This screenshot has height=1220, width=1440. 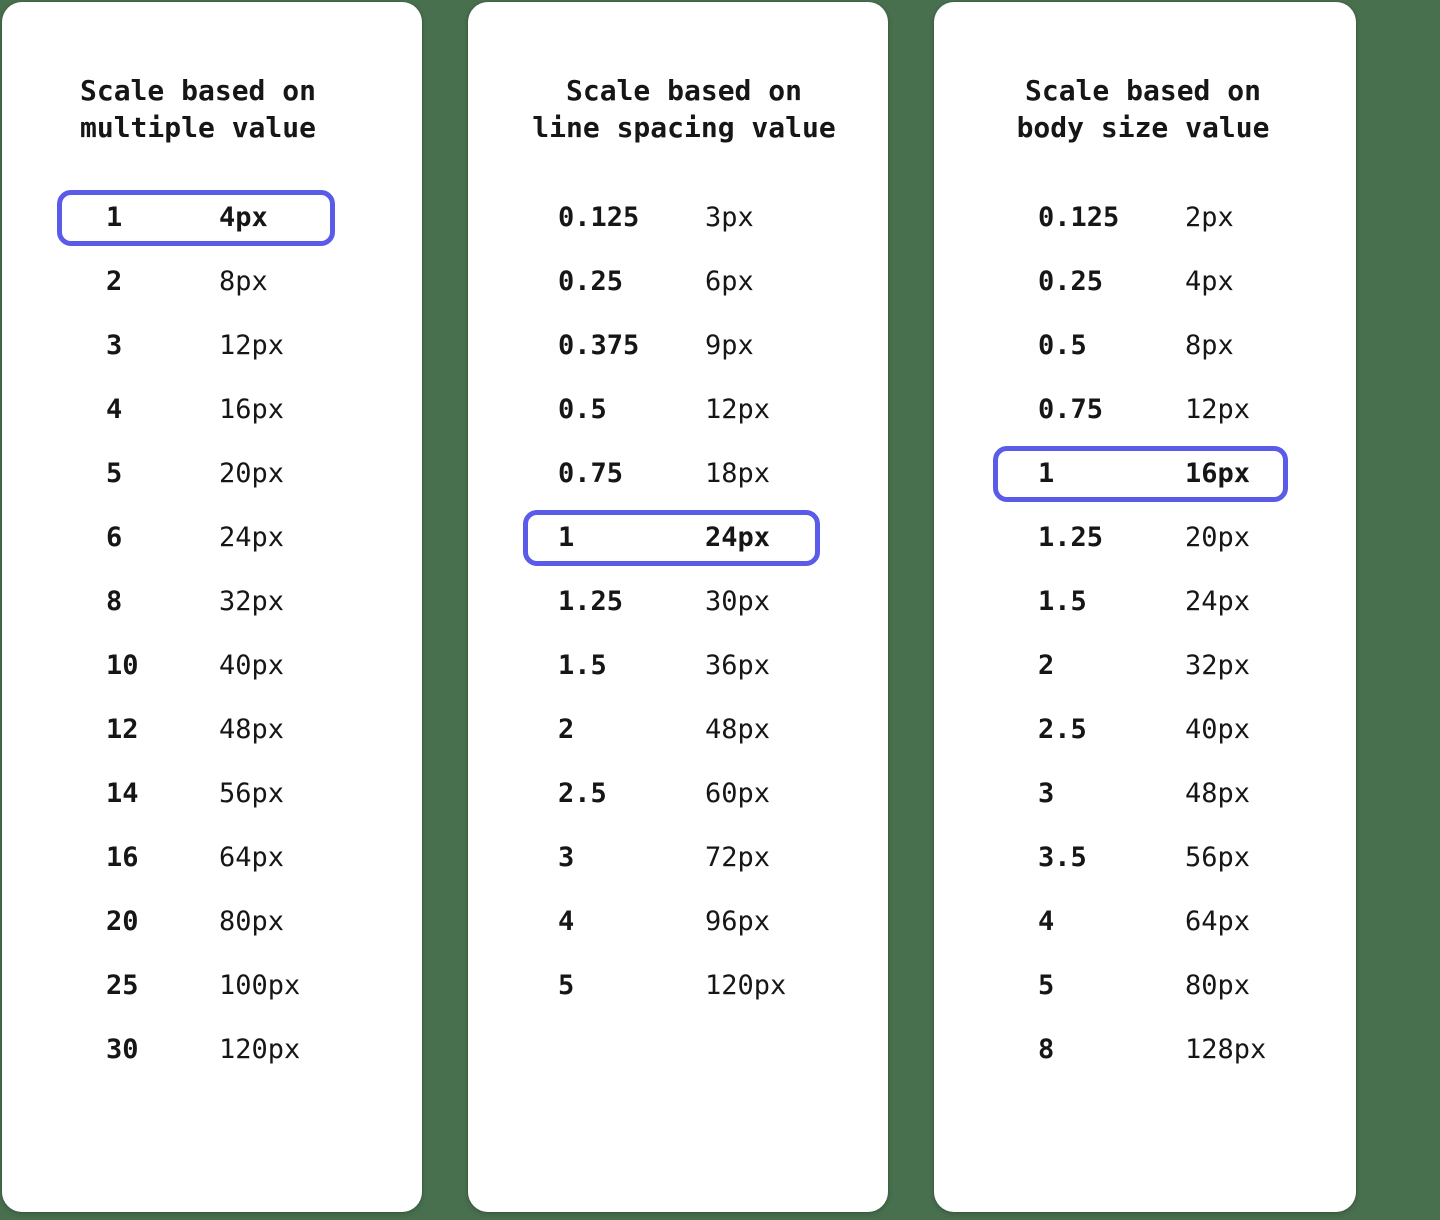 What do you see at coordinates (212, 858) in the screenshot?
I see `scale-row: 16 64px` at bounding box center [212, 858].